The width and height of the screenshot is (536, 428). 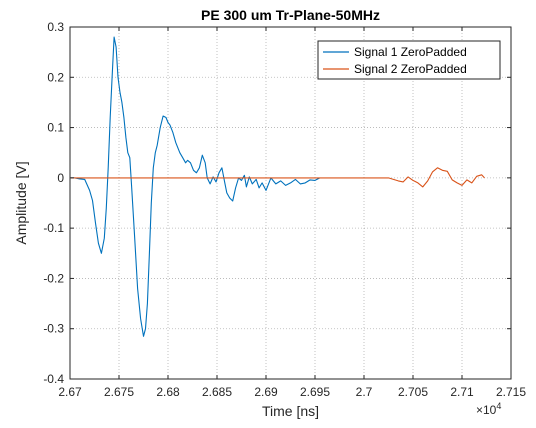 I want to click on x-tick-label: 2.705, so click(x=413, y=392).